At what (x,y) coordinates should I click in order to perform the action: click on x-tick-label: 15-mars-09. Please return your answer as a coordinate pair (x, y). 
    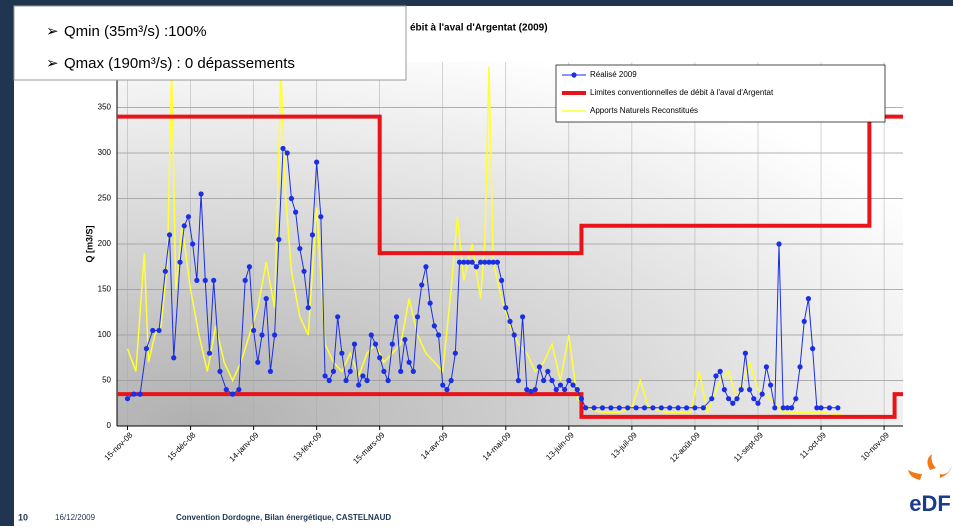
    Looking at the image, I should click on (369, 448).